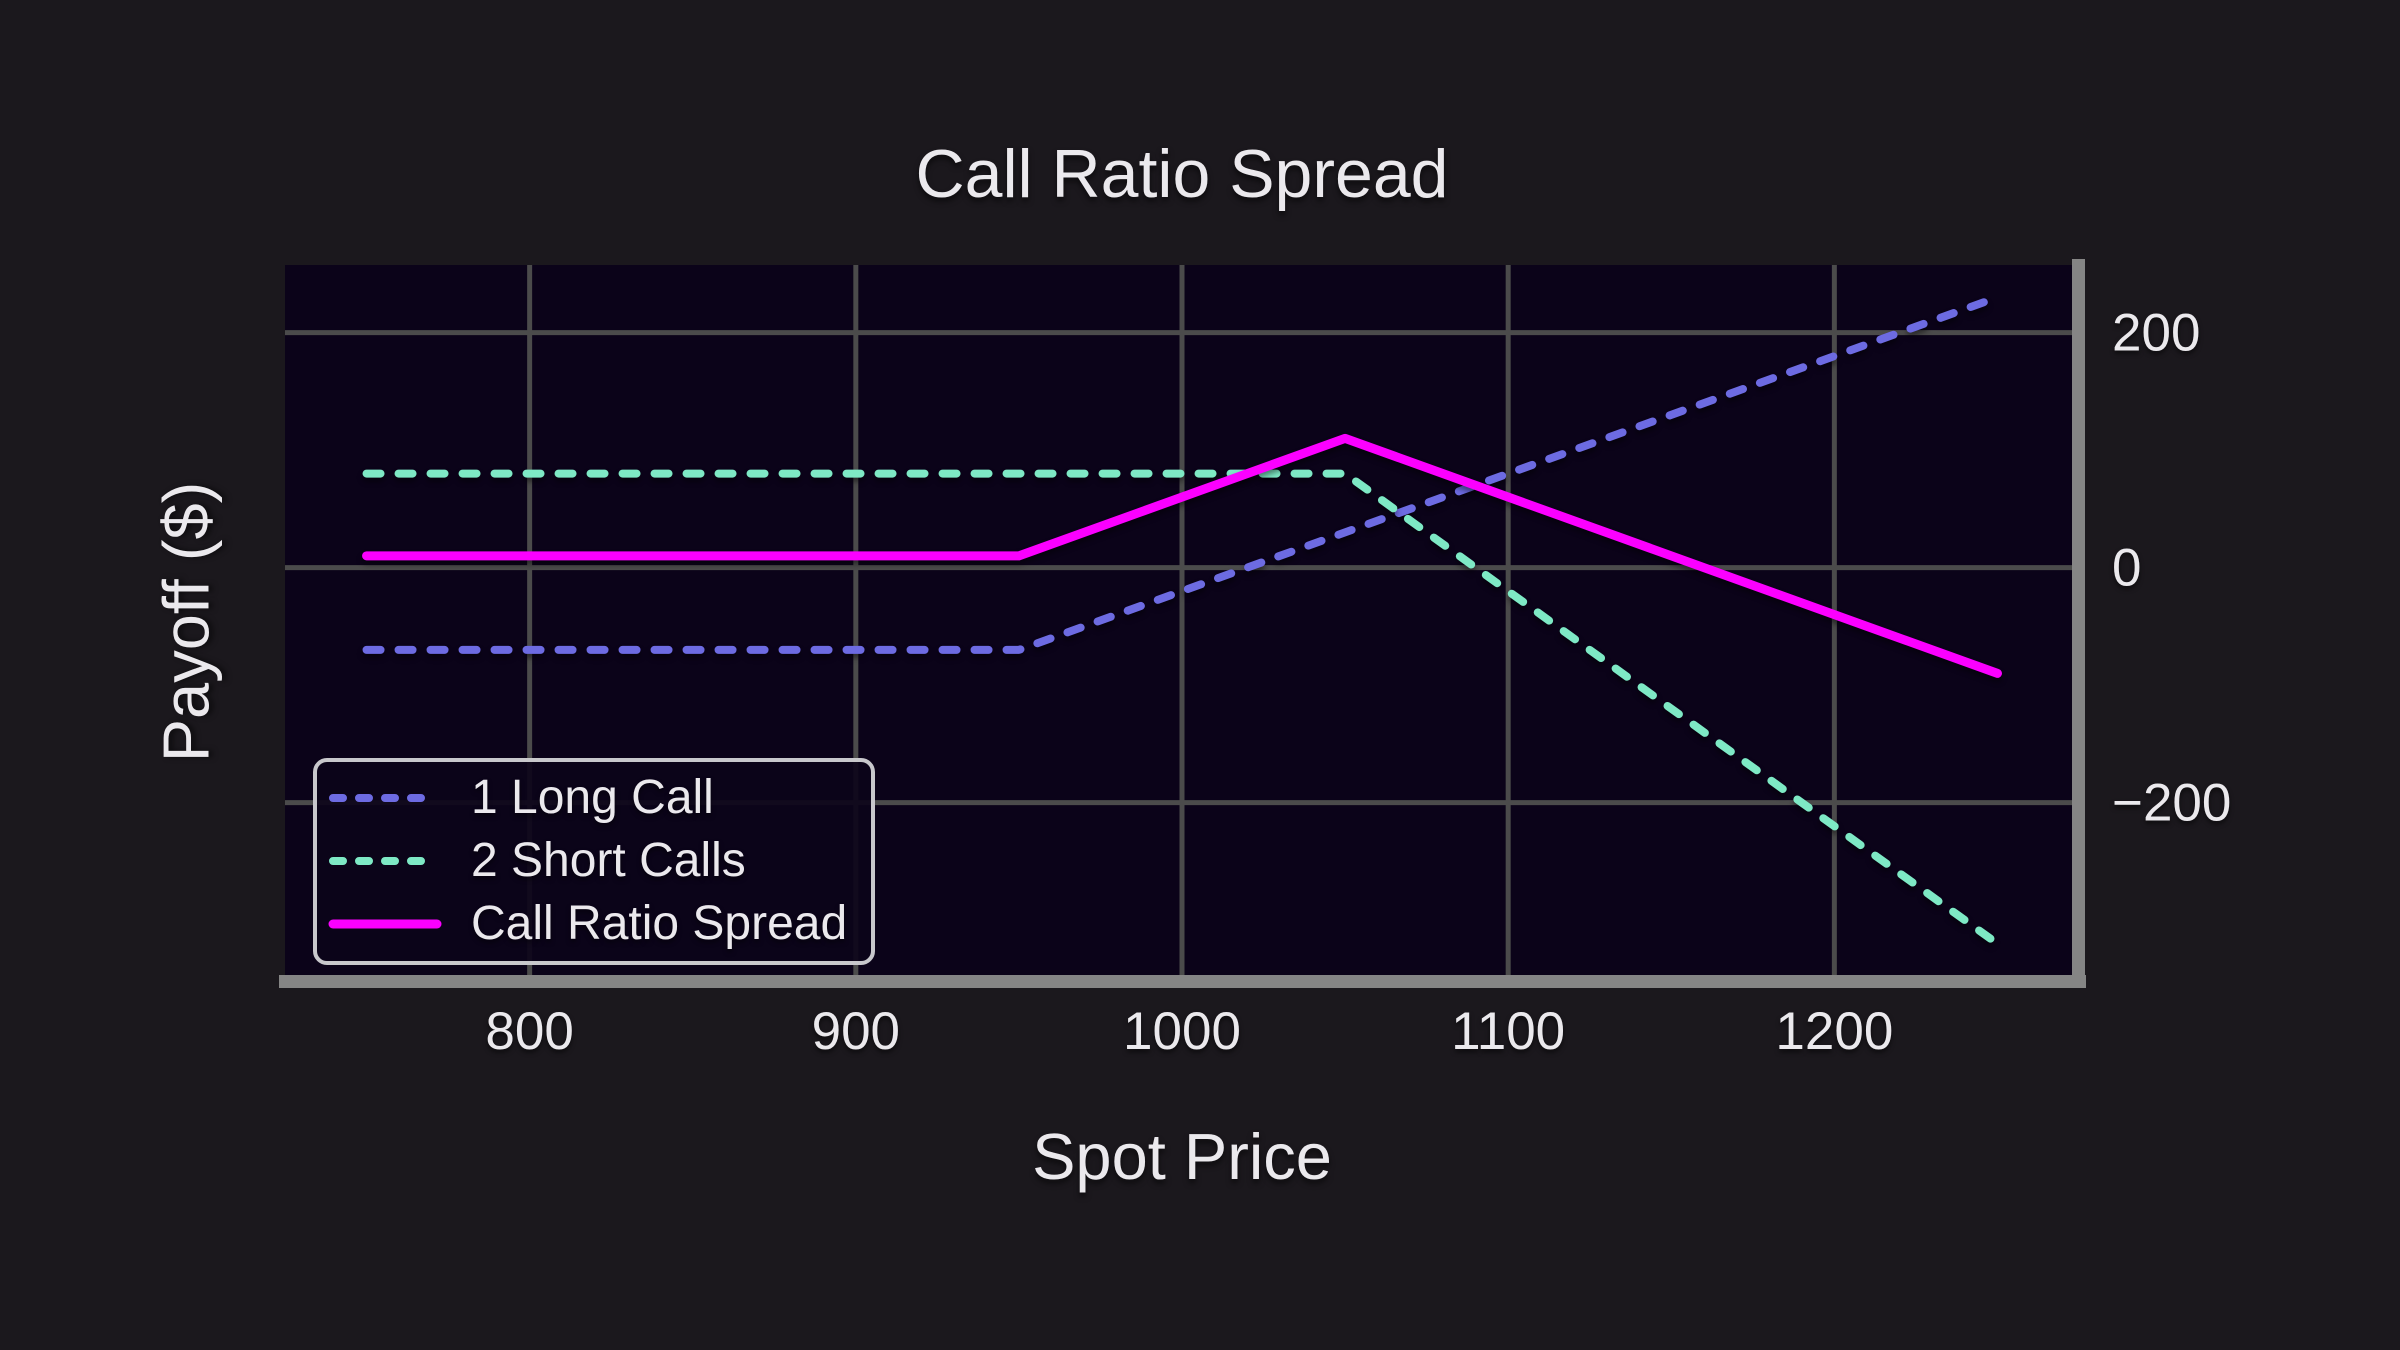  I want to click on legend-label-short-calls: 2 Short Calls, so click(608, 860).